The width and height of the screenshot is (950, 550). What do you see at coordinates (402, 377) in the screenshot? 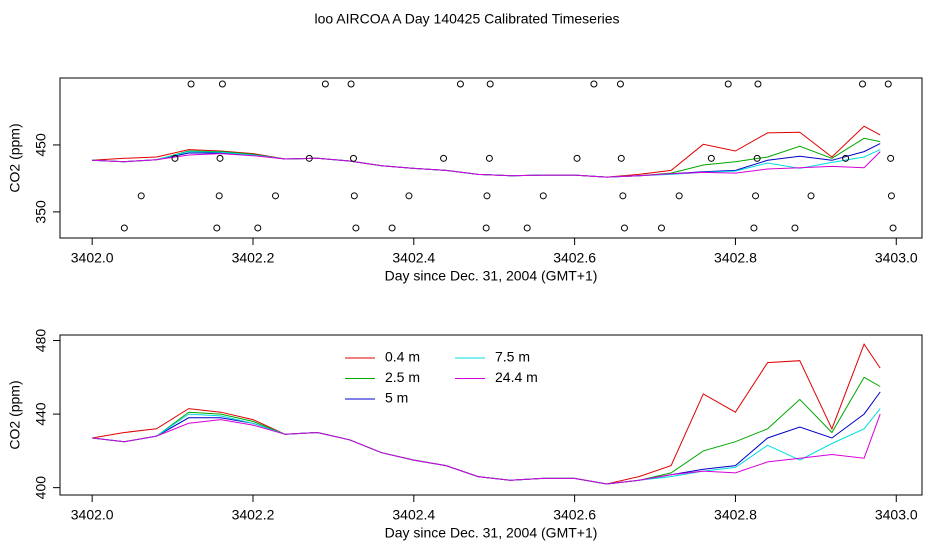
I see `legend-label: 2.5 m` at bounding box center [402, 377].